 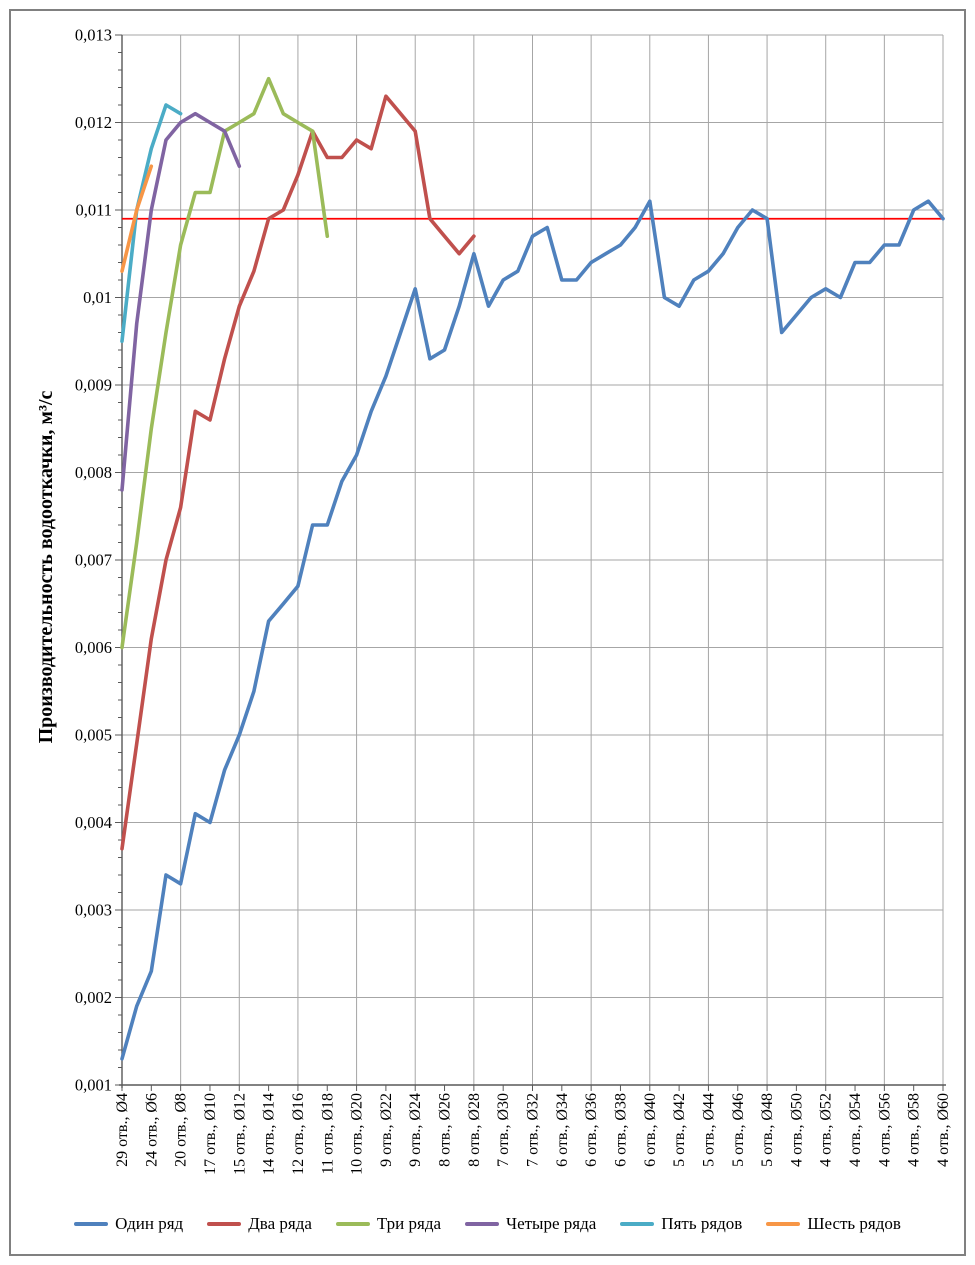 What do you see at coordinates (503, 1130) in the screenshot?
I see `x-tick-label: 7 отв., Ø30` at bounding box center [503, 1130].